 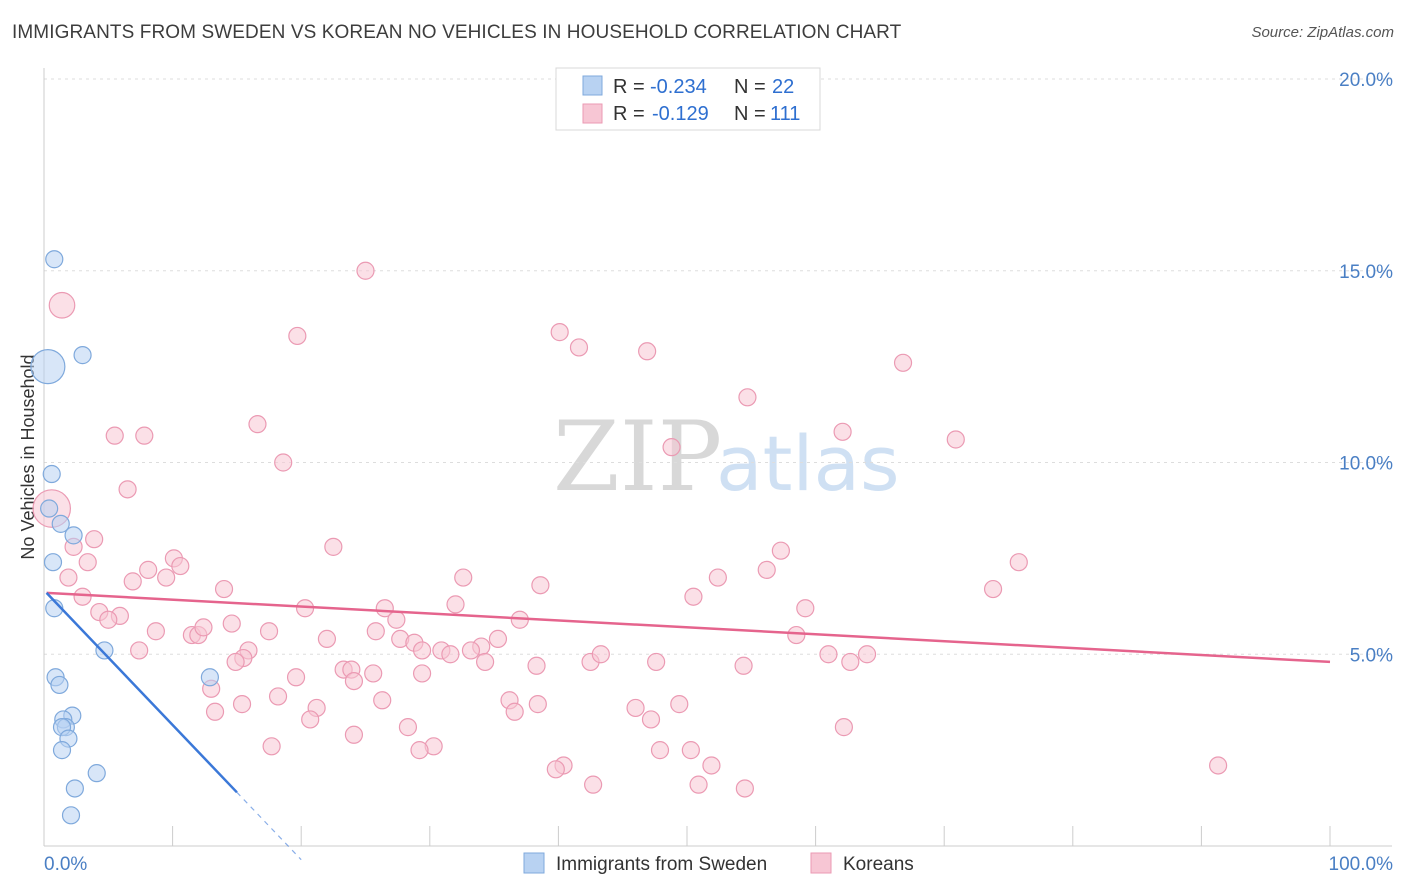 What do you see at coordinates (678, 87) in the screenshot?
I see `legend-r-value-sweden: -0.234` at bounding box center [678, 87].